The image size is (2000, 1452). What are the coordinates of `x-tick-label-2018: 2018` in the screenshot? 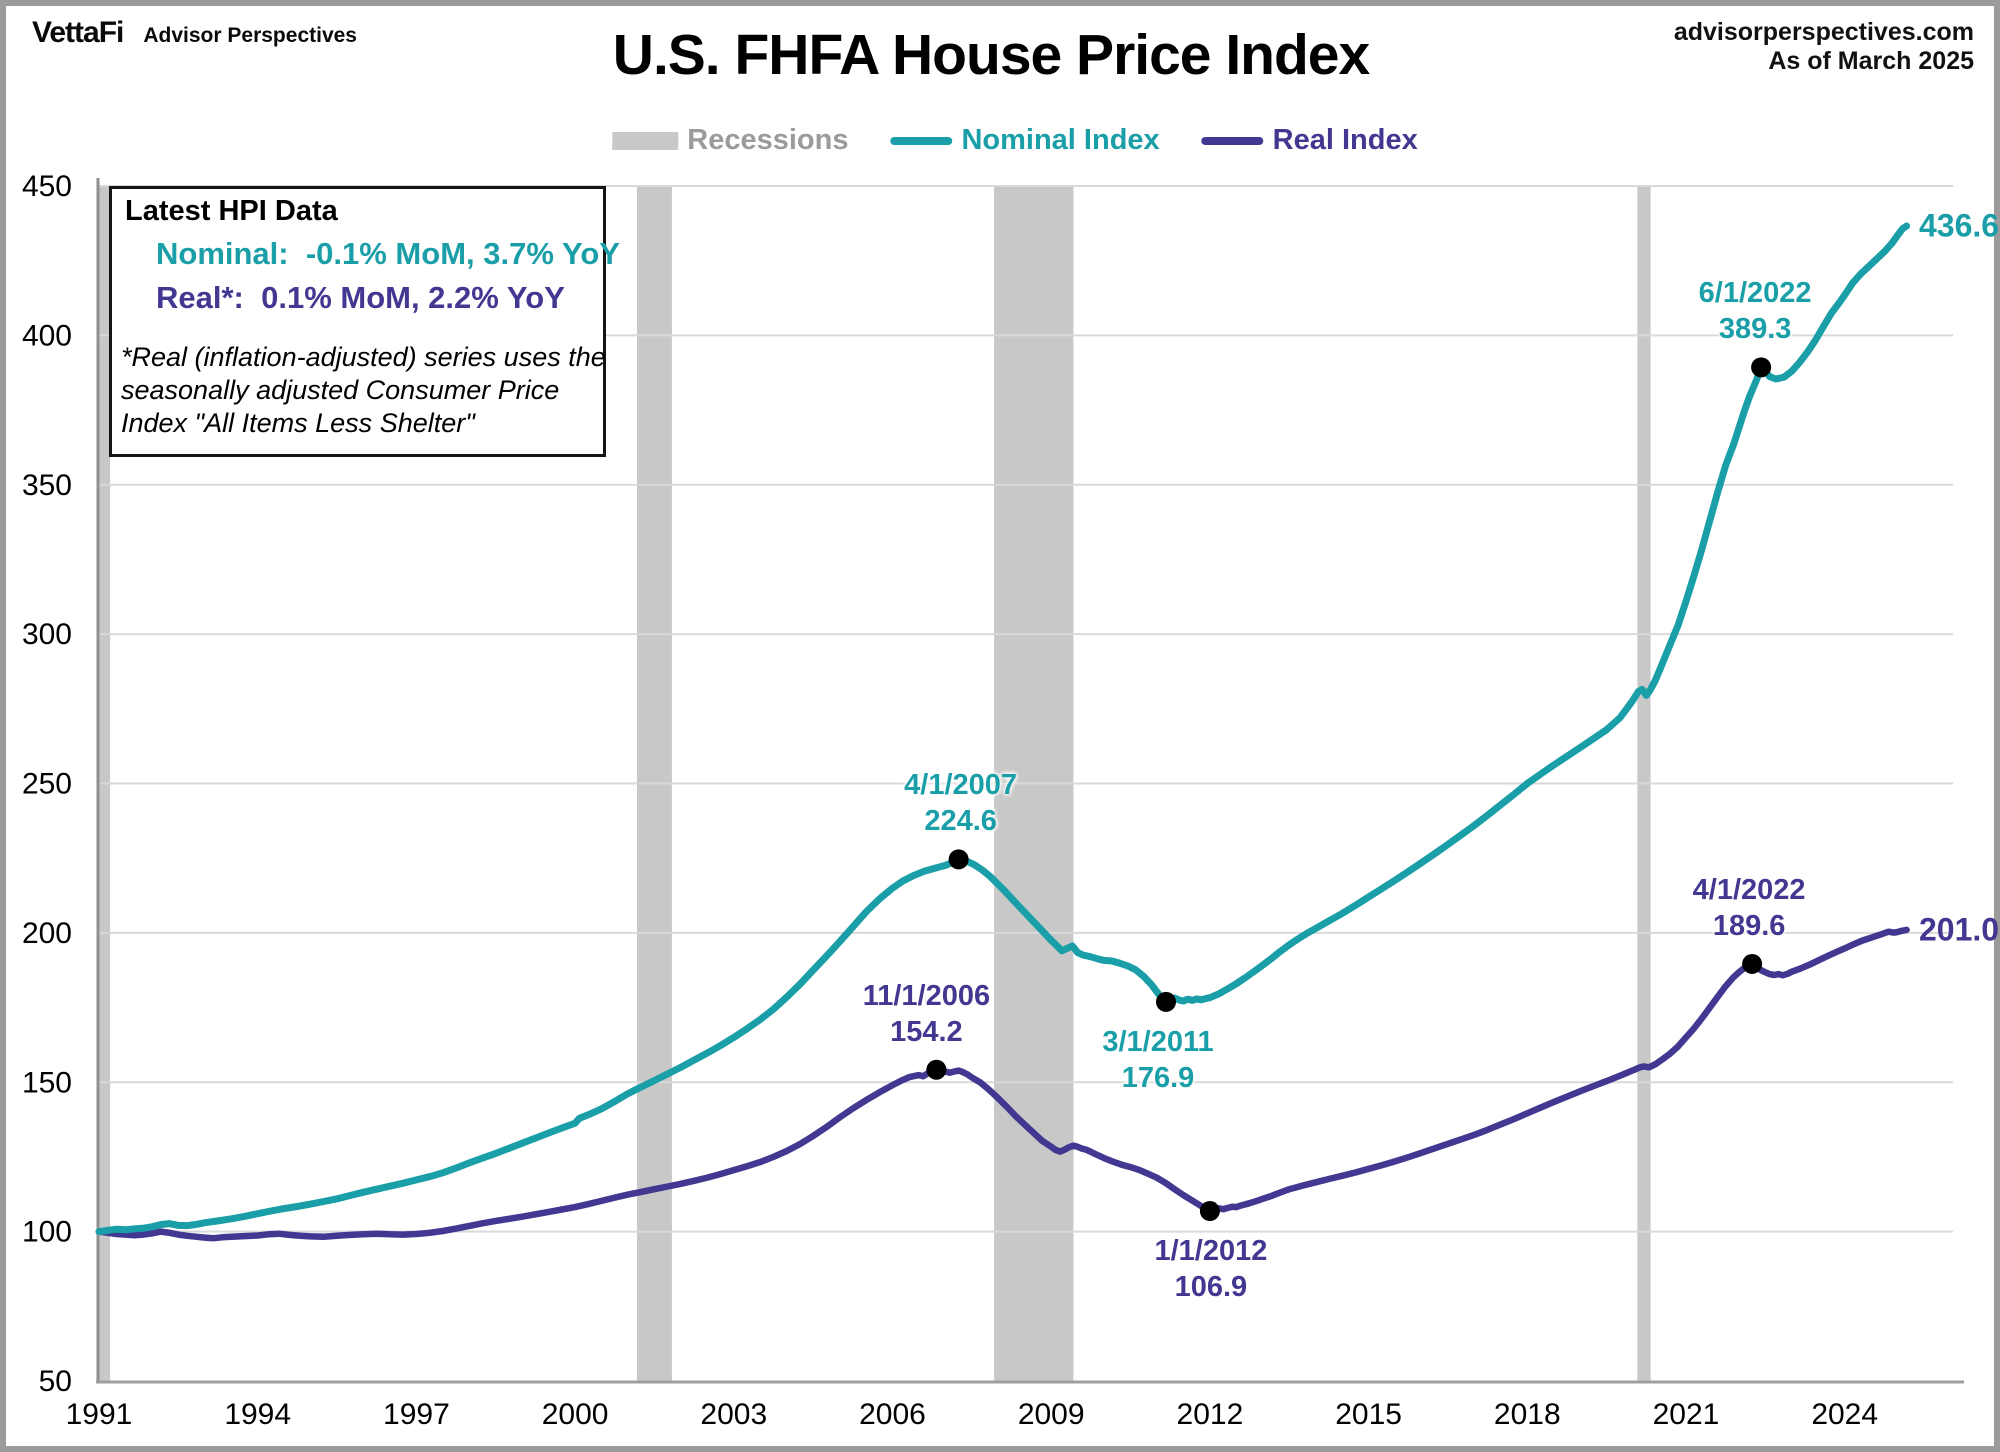 It's located at (1527, 1414).